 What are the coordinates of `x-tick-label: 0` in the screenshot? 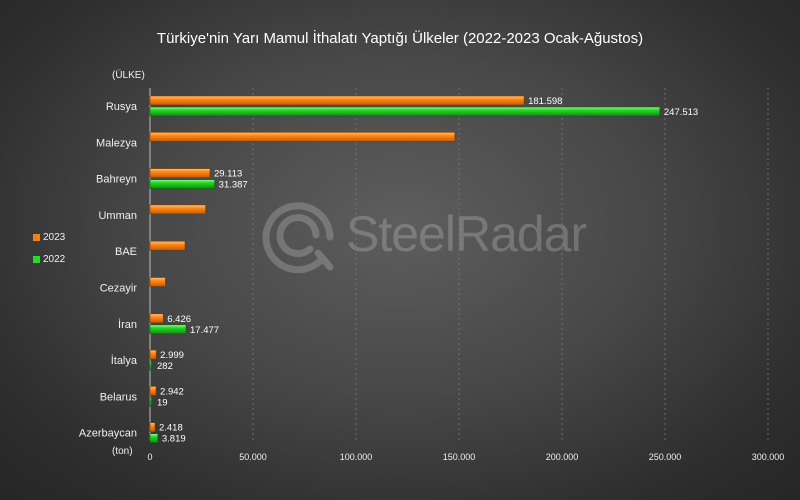 It's located at (149, 457).